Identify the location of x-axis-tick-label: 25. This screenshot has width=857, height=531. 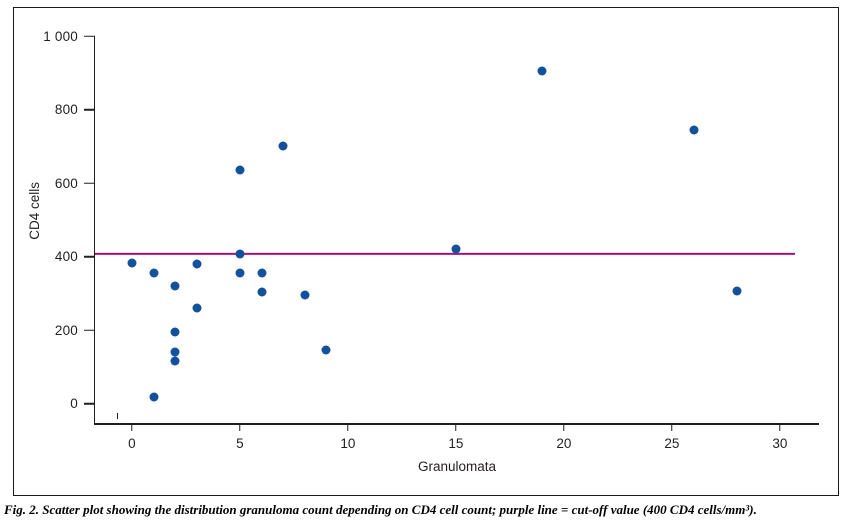
(672, 443).